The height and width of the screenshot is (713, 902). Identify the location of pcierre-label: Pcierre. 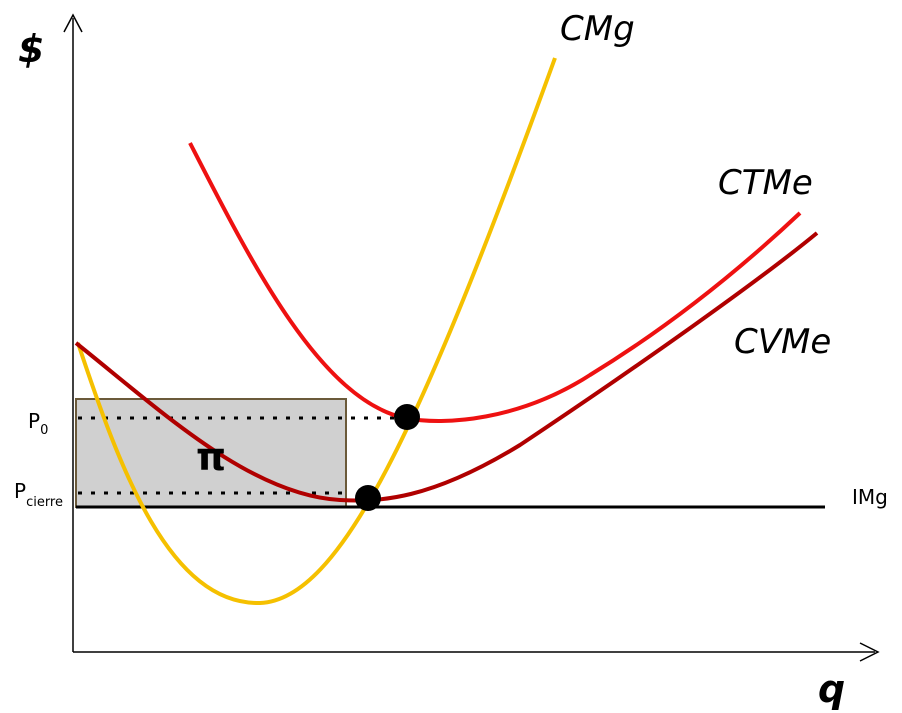
(38, 494).